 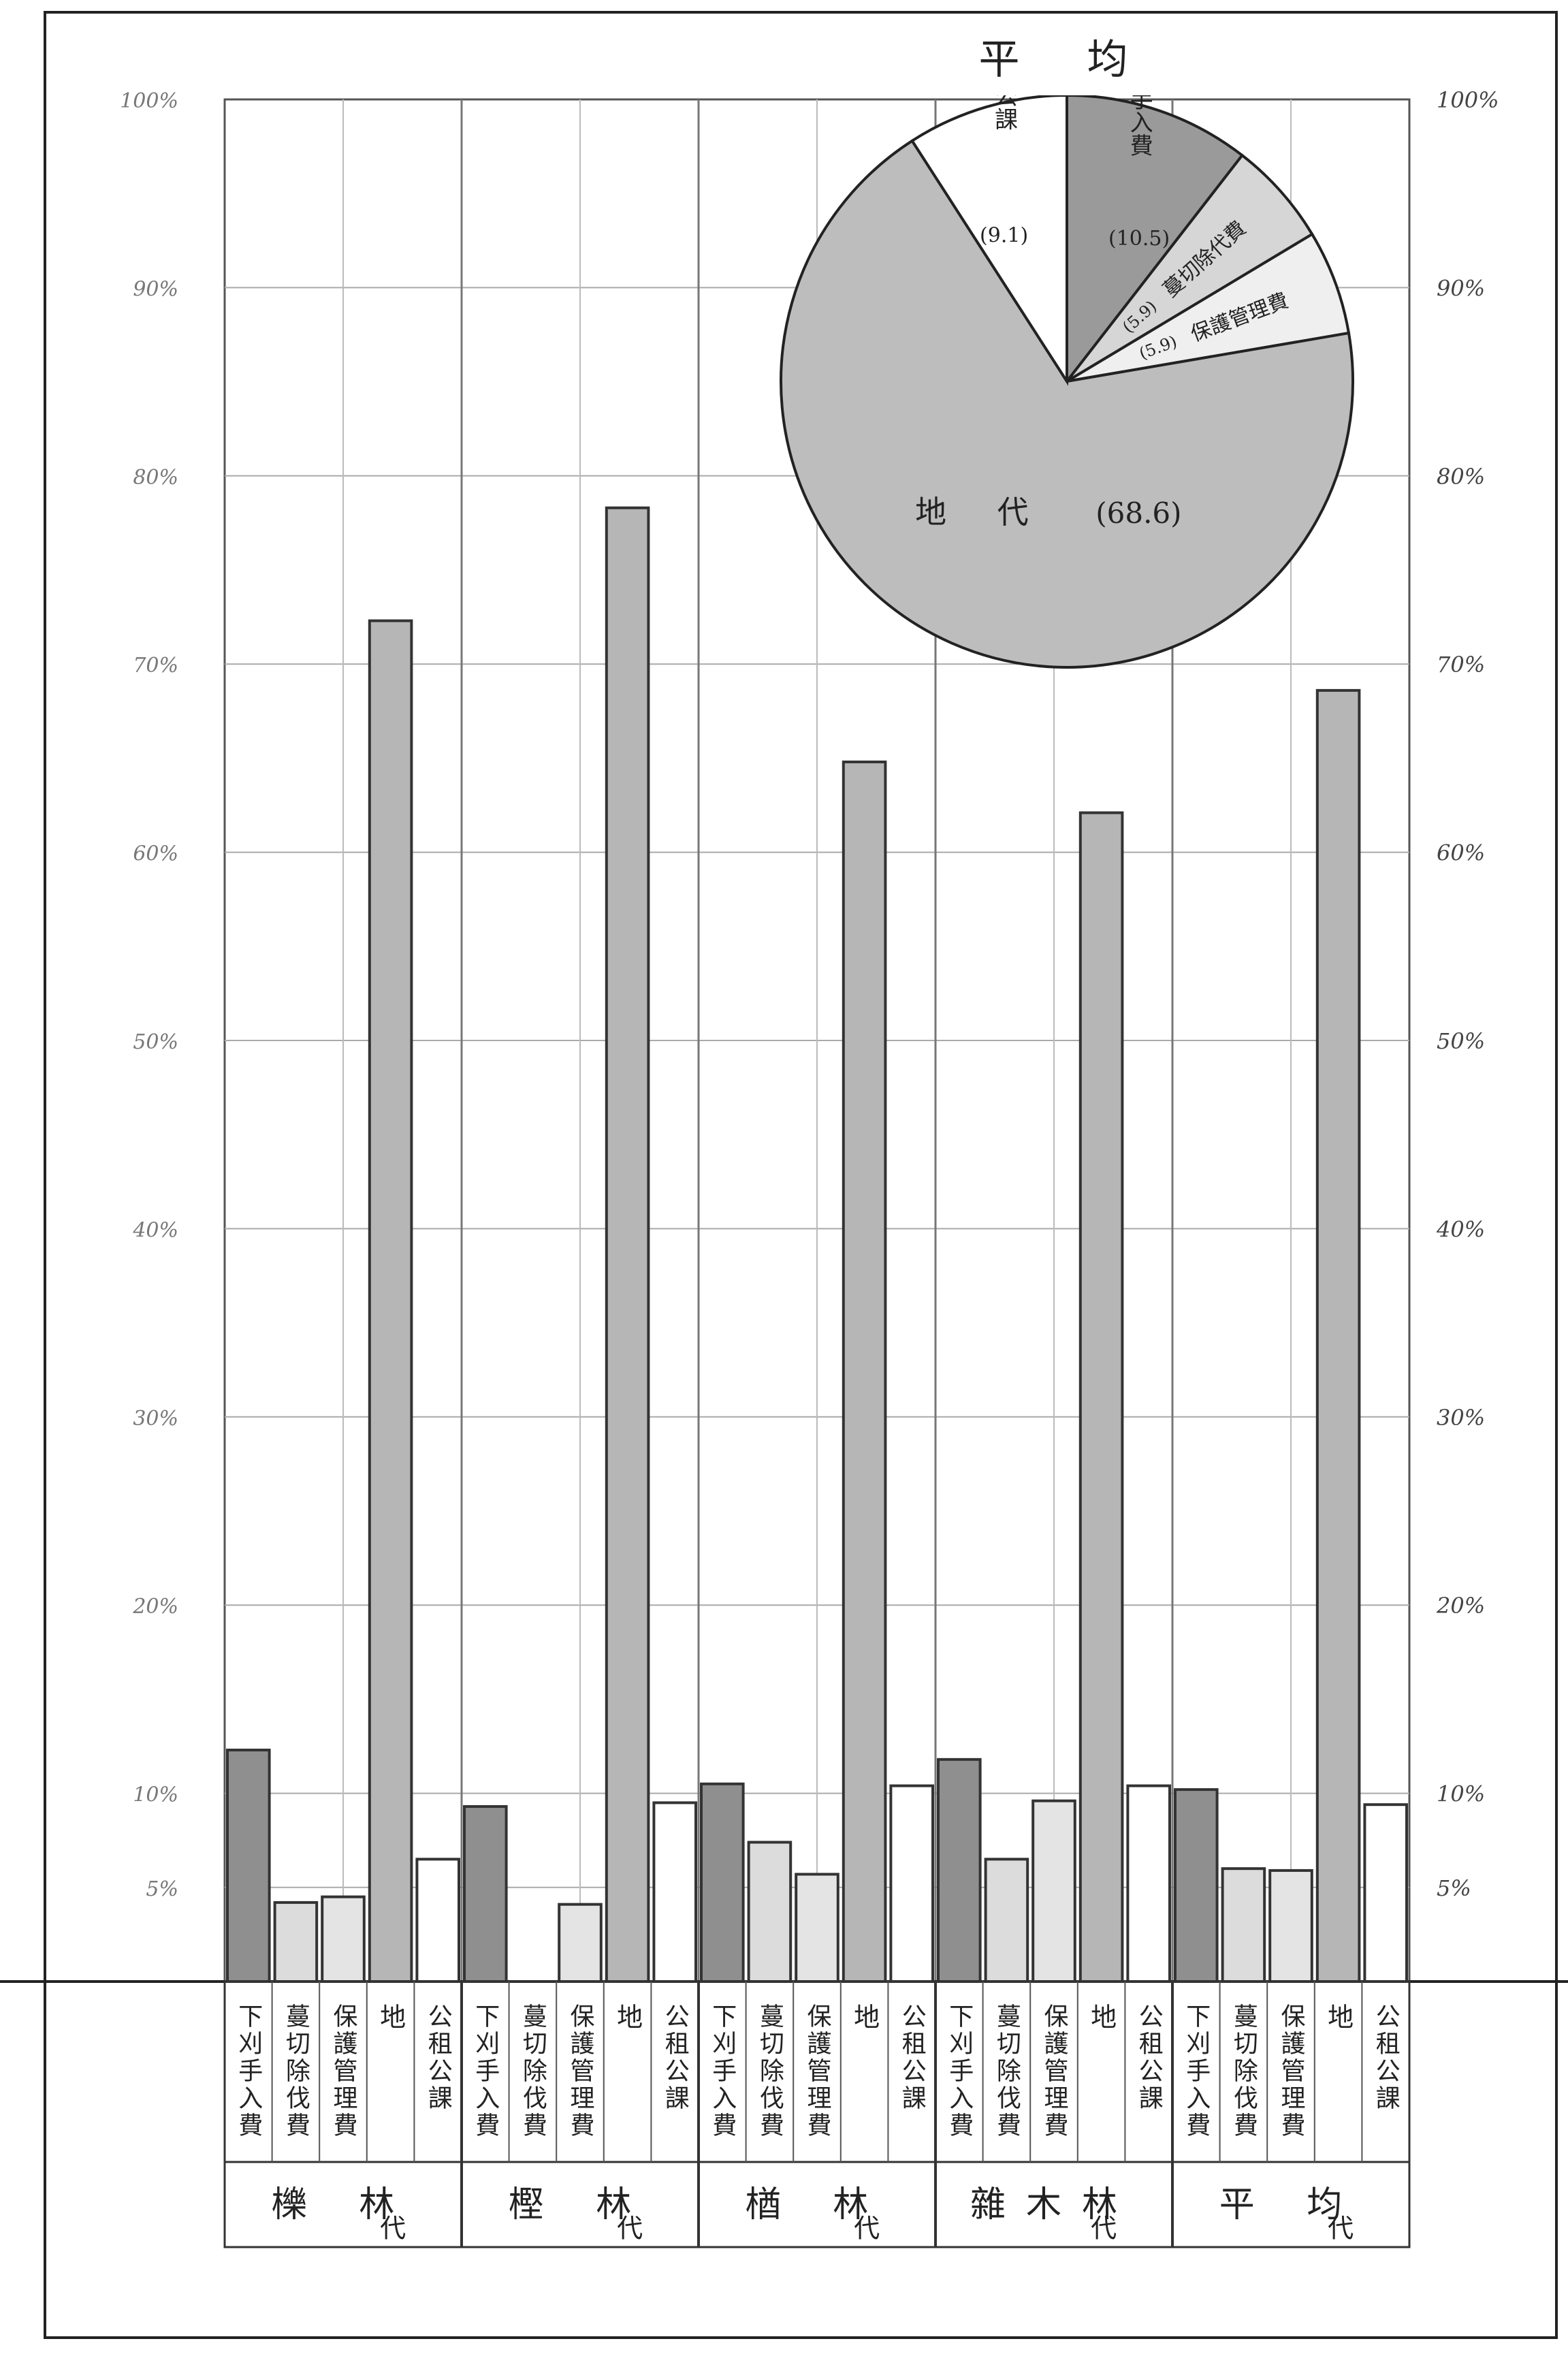 What do you see at coordinates (1291, 2204) in the screenshot?
I see `group-name-label: 平 均` at bounding box center [1291, 2204].